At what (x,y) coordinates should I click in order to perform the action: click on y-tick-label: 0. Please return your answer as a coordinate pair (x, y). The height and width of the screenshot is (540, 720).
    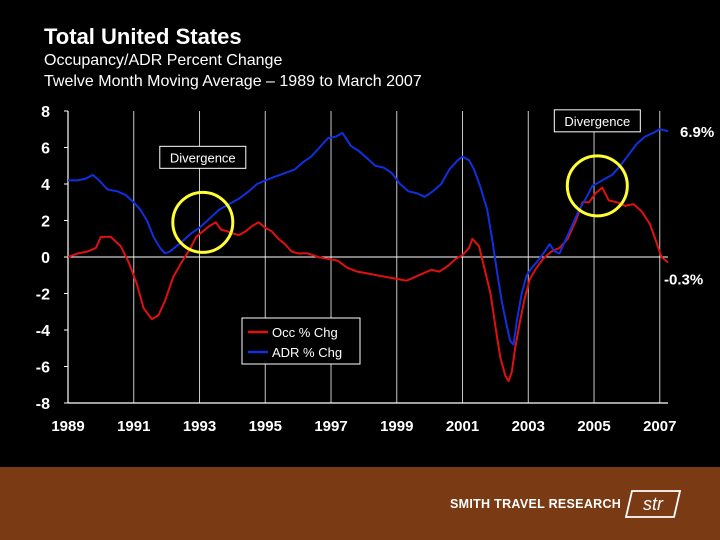
    Looking at the image, I should click on (45, 258).